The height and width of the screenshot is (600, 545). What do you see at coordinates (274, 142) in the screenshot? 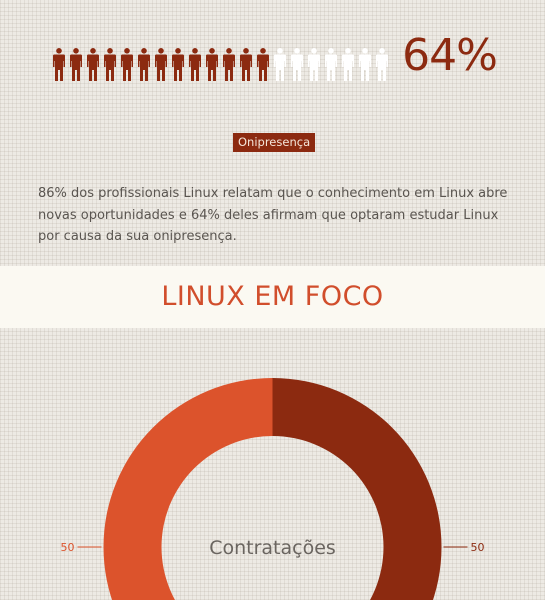
I see `onipresenca-tag: Onipresença` at bounding box center [274, 142].